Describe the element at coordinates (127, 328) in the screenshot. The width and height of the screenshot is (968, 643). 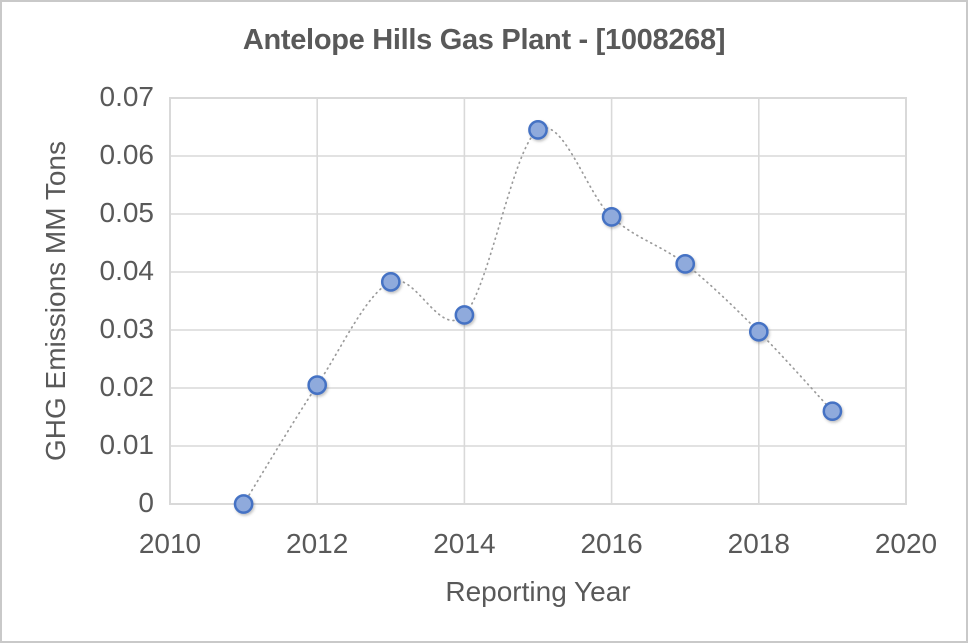
I see `y-tick-label: 0.03` at that location.